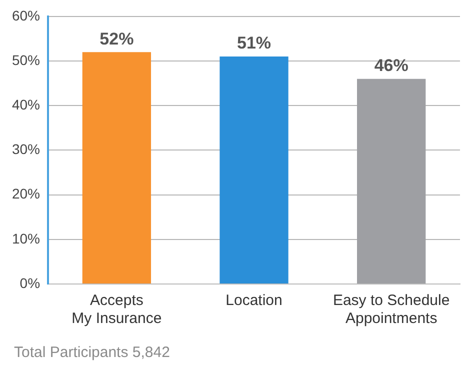 This screenshot has height=374, width=474. What do you see at coordinates (26, 238) in the screenshot?
I see `y-tick-label: 10%` at bounding box center [26, 238].